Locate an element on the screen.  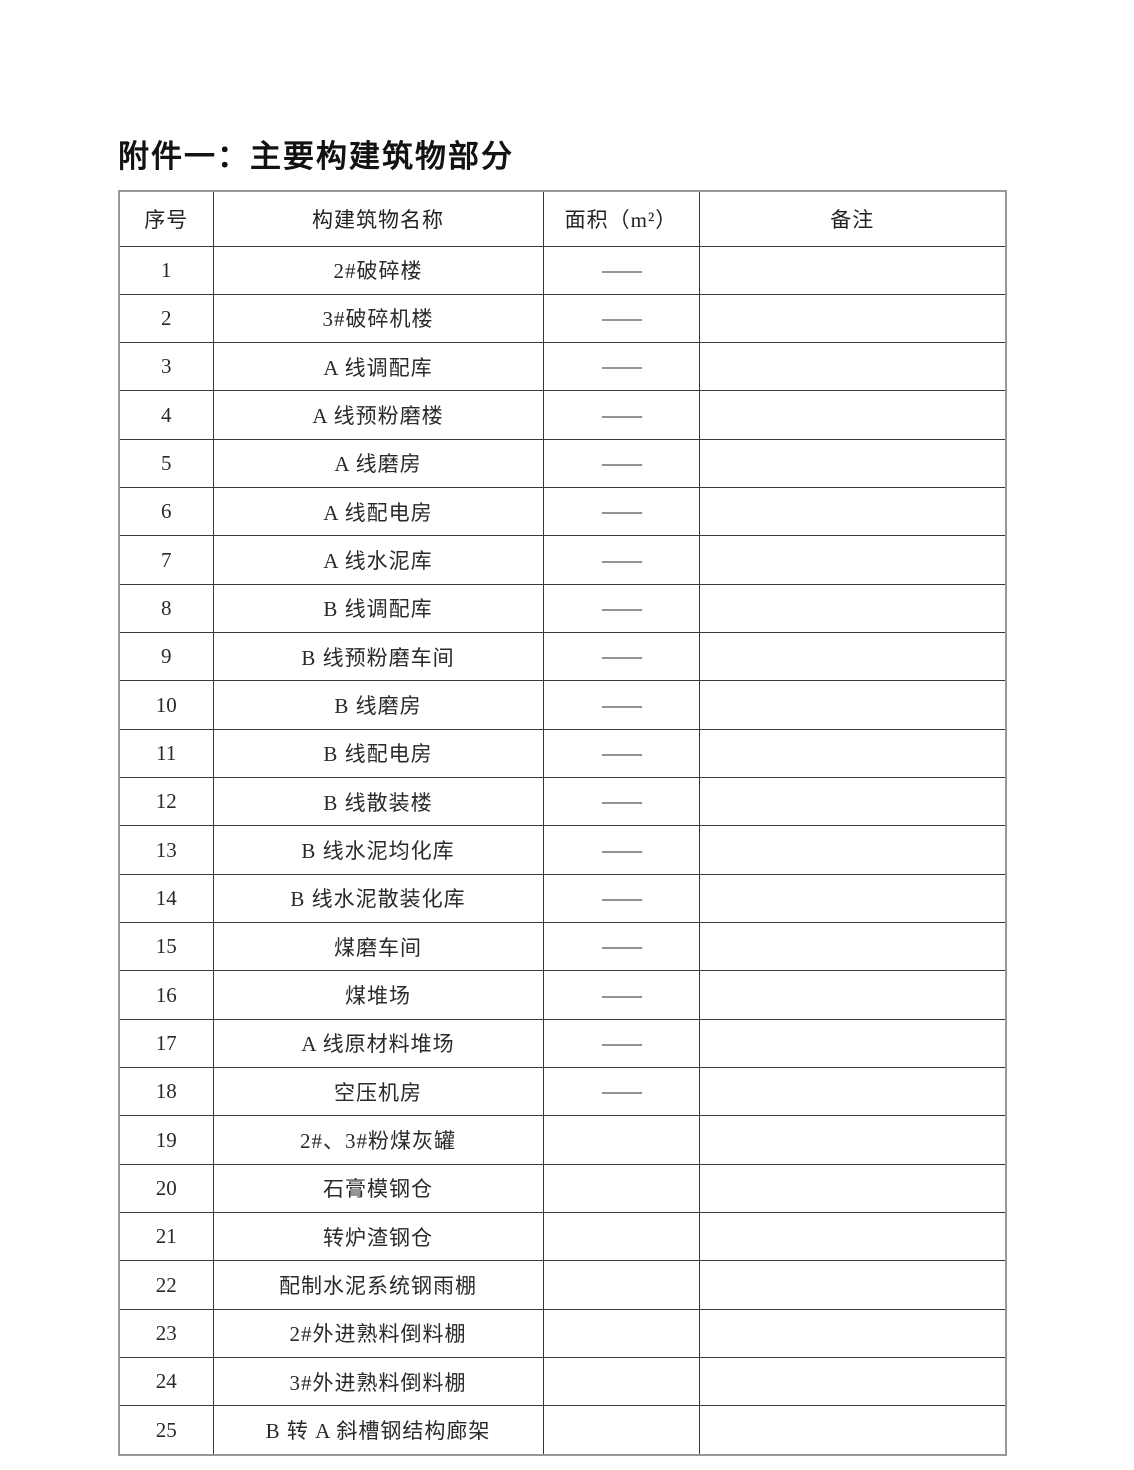
row-no-cell: 14 is located at coordinates (166, 898).